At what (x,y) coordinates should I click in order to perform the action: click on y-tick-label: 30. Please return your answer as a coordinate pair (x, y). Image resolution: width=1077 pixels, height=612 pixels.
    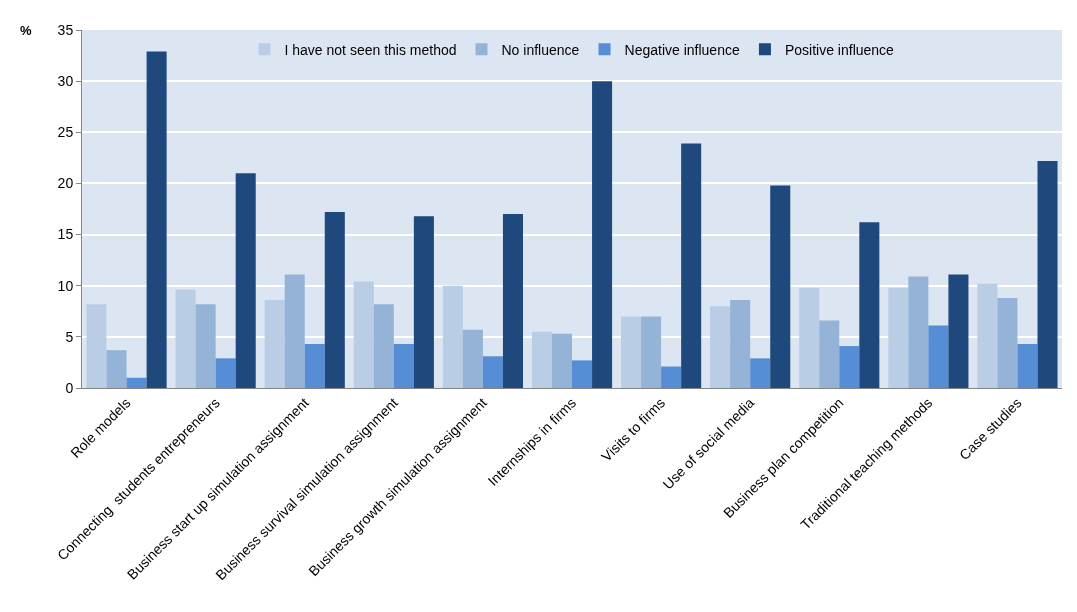
    Looking at the image, I should click on (65, 81).